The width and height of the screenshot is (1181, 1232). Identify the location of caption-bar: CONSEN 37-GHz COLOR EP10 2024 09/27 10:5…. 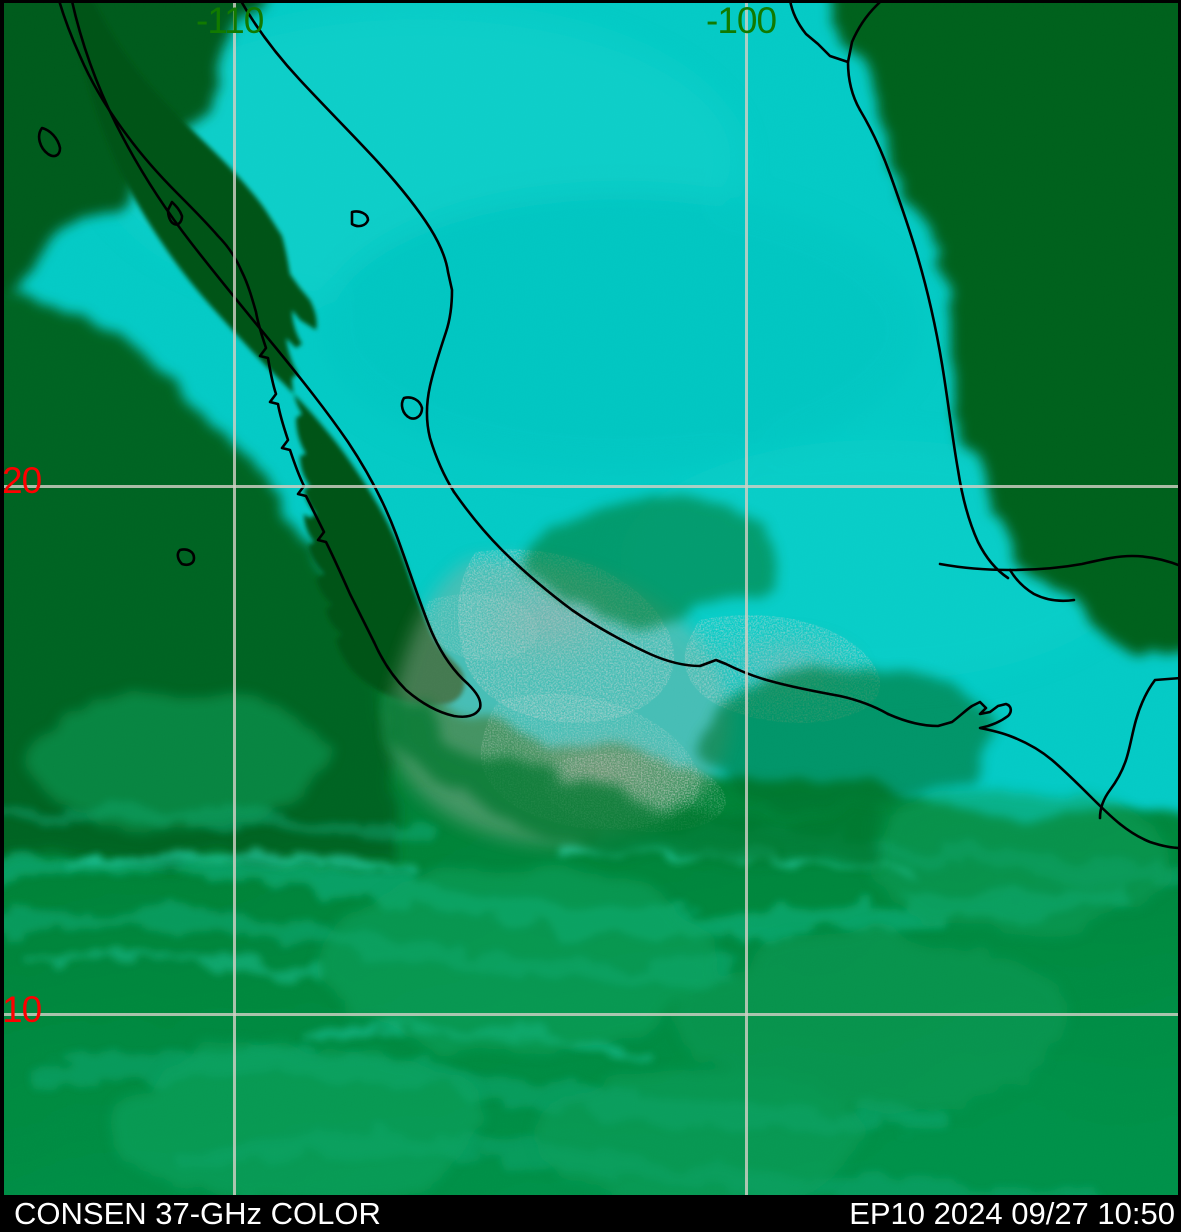
(590, 1213).